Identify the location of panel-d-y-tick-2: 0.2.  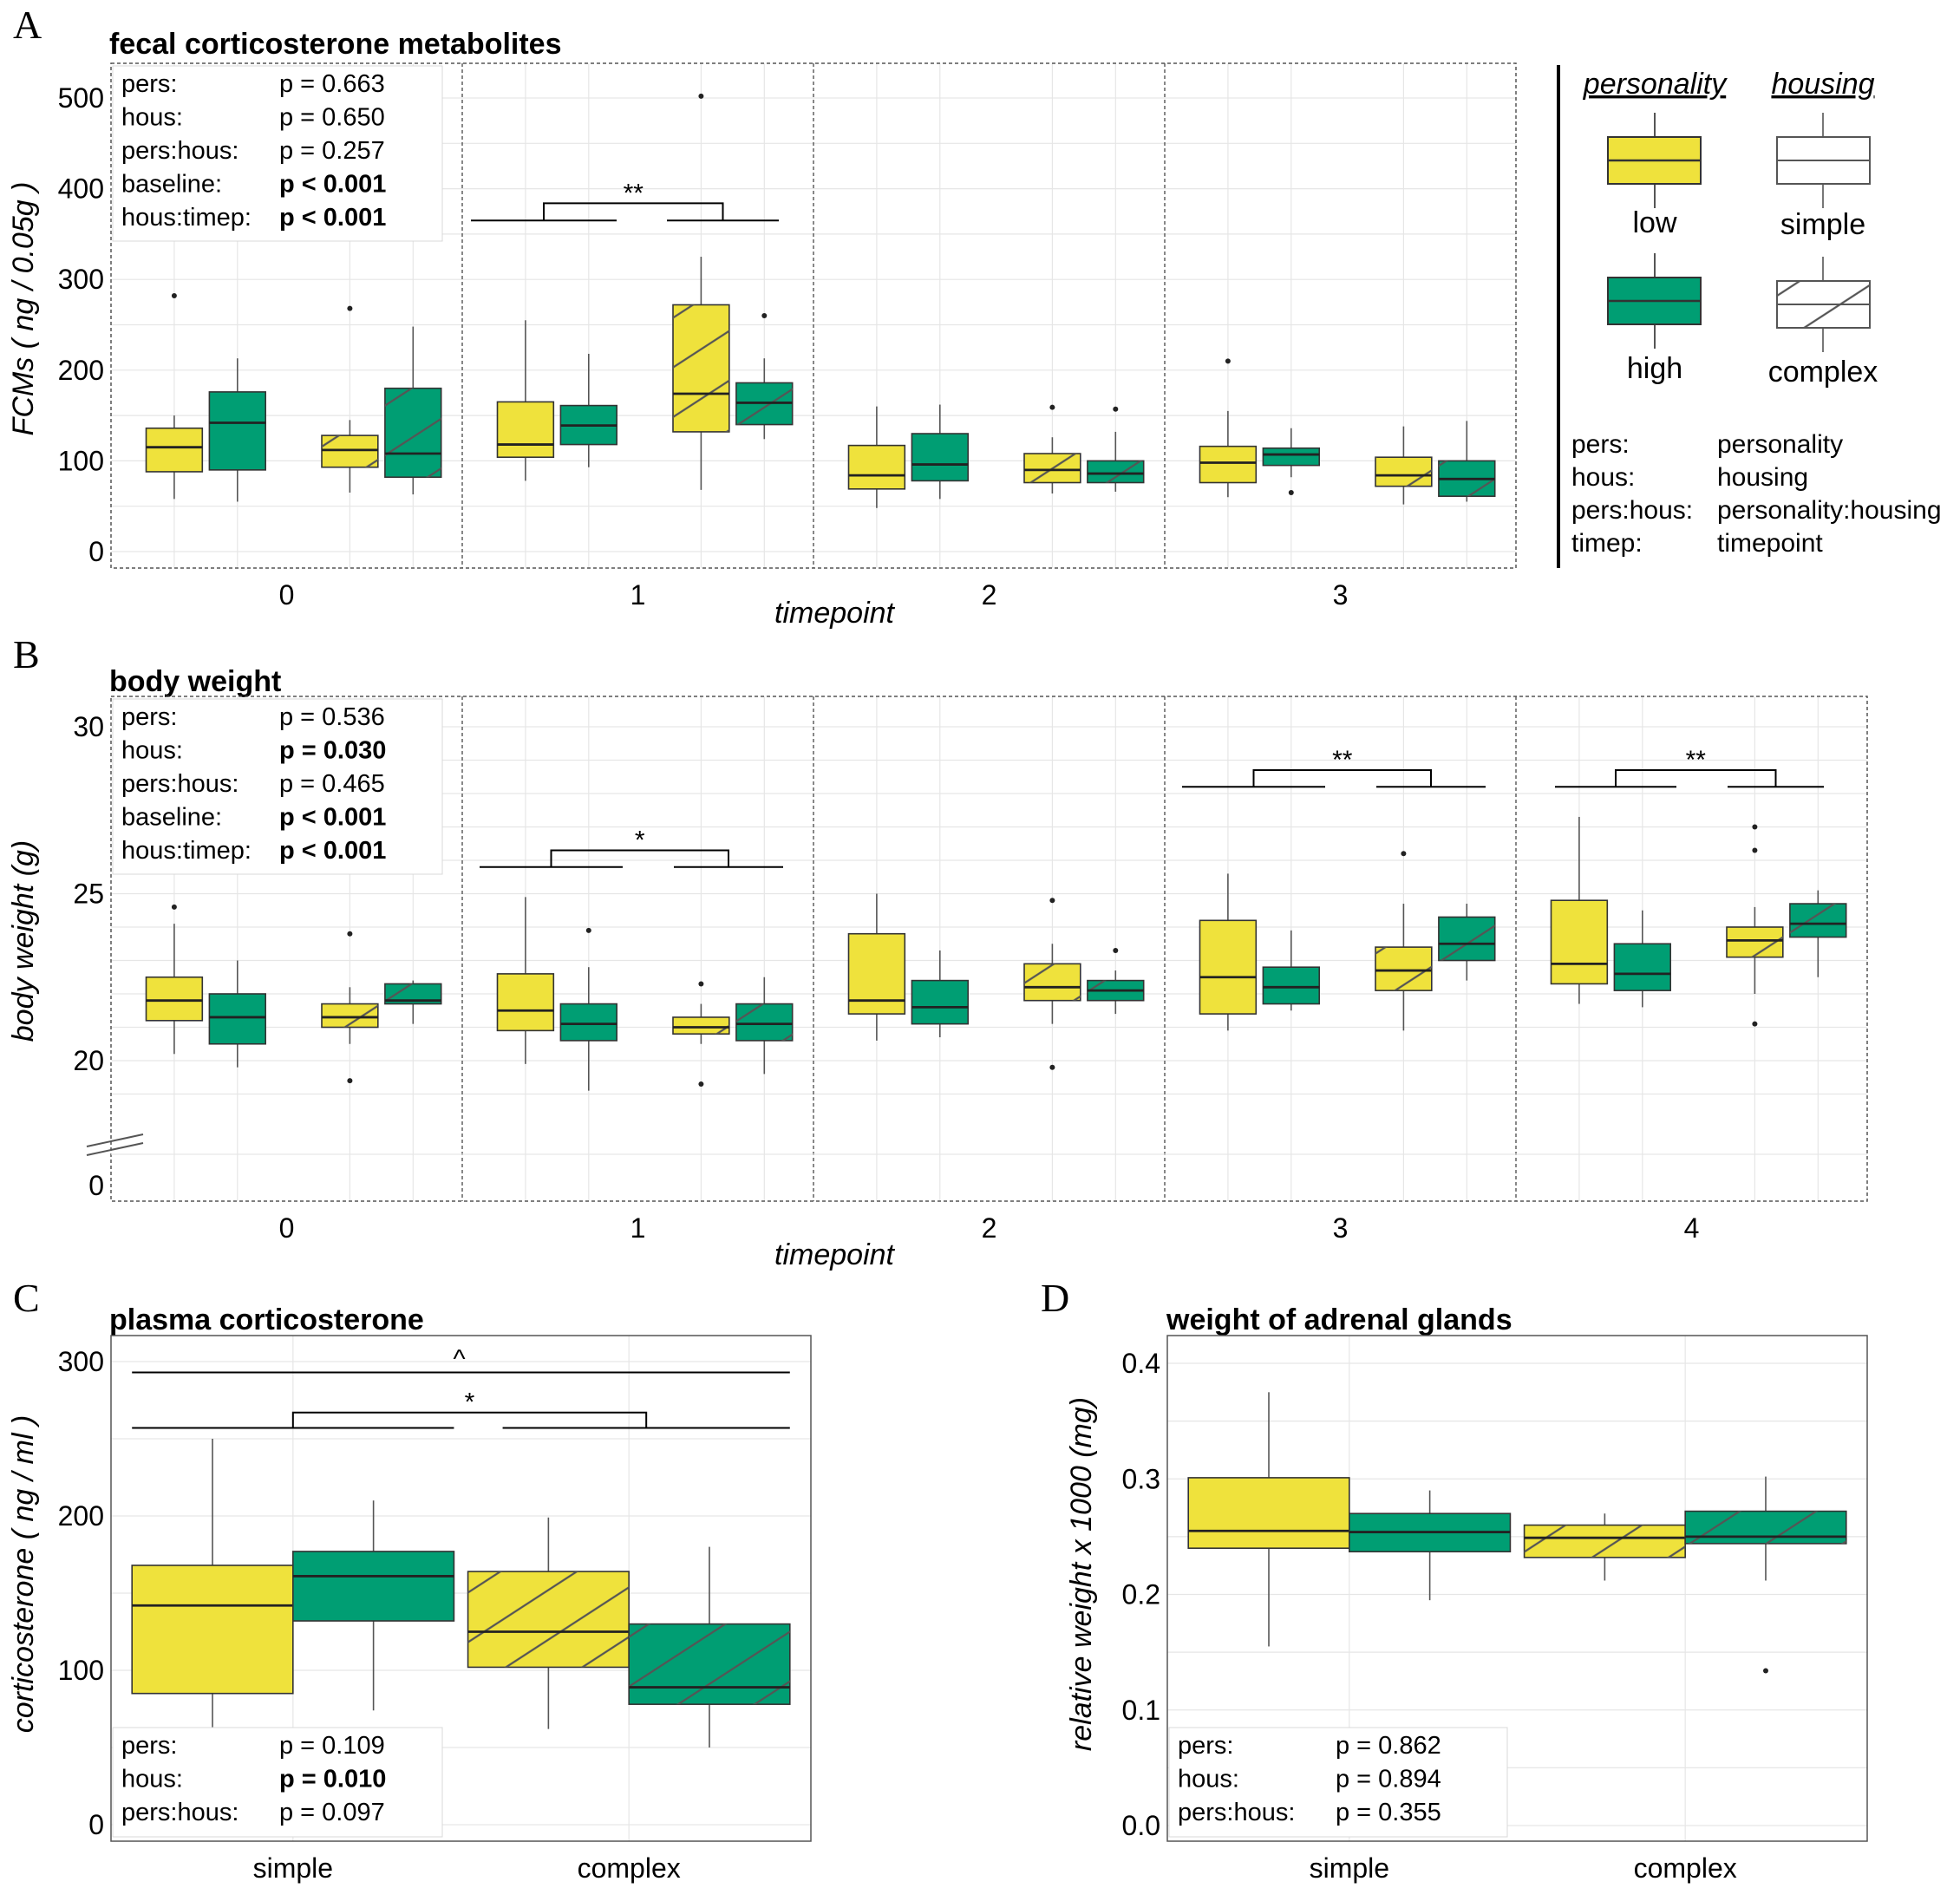
(1141, 1594).